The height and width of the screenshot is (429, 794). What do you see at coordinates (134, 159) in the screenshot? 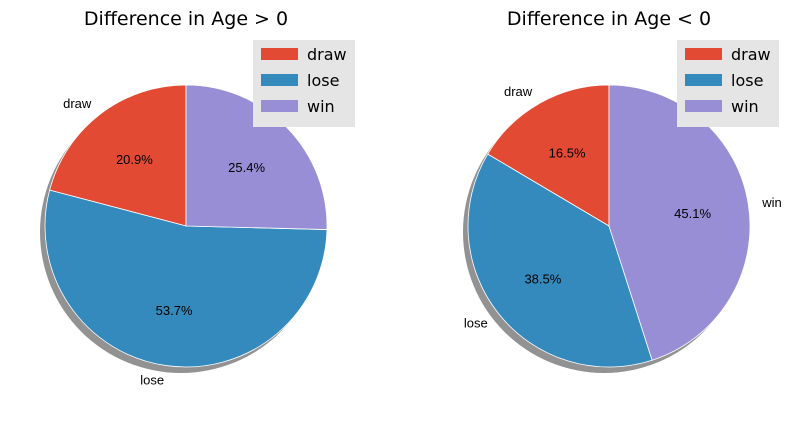
I see `pie-value-label: 20.9%` at bounding box center [134, 159].